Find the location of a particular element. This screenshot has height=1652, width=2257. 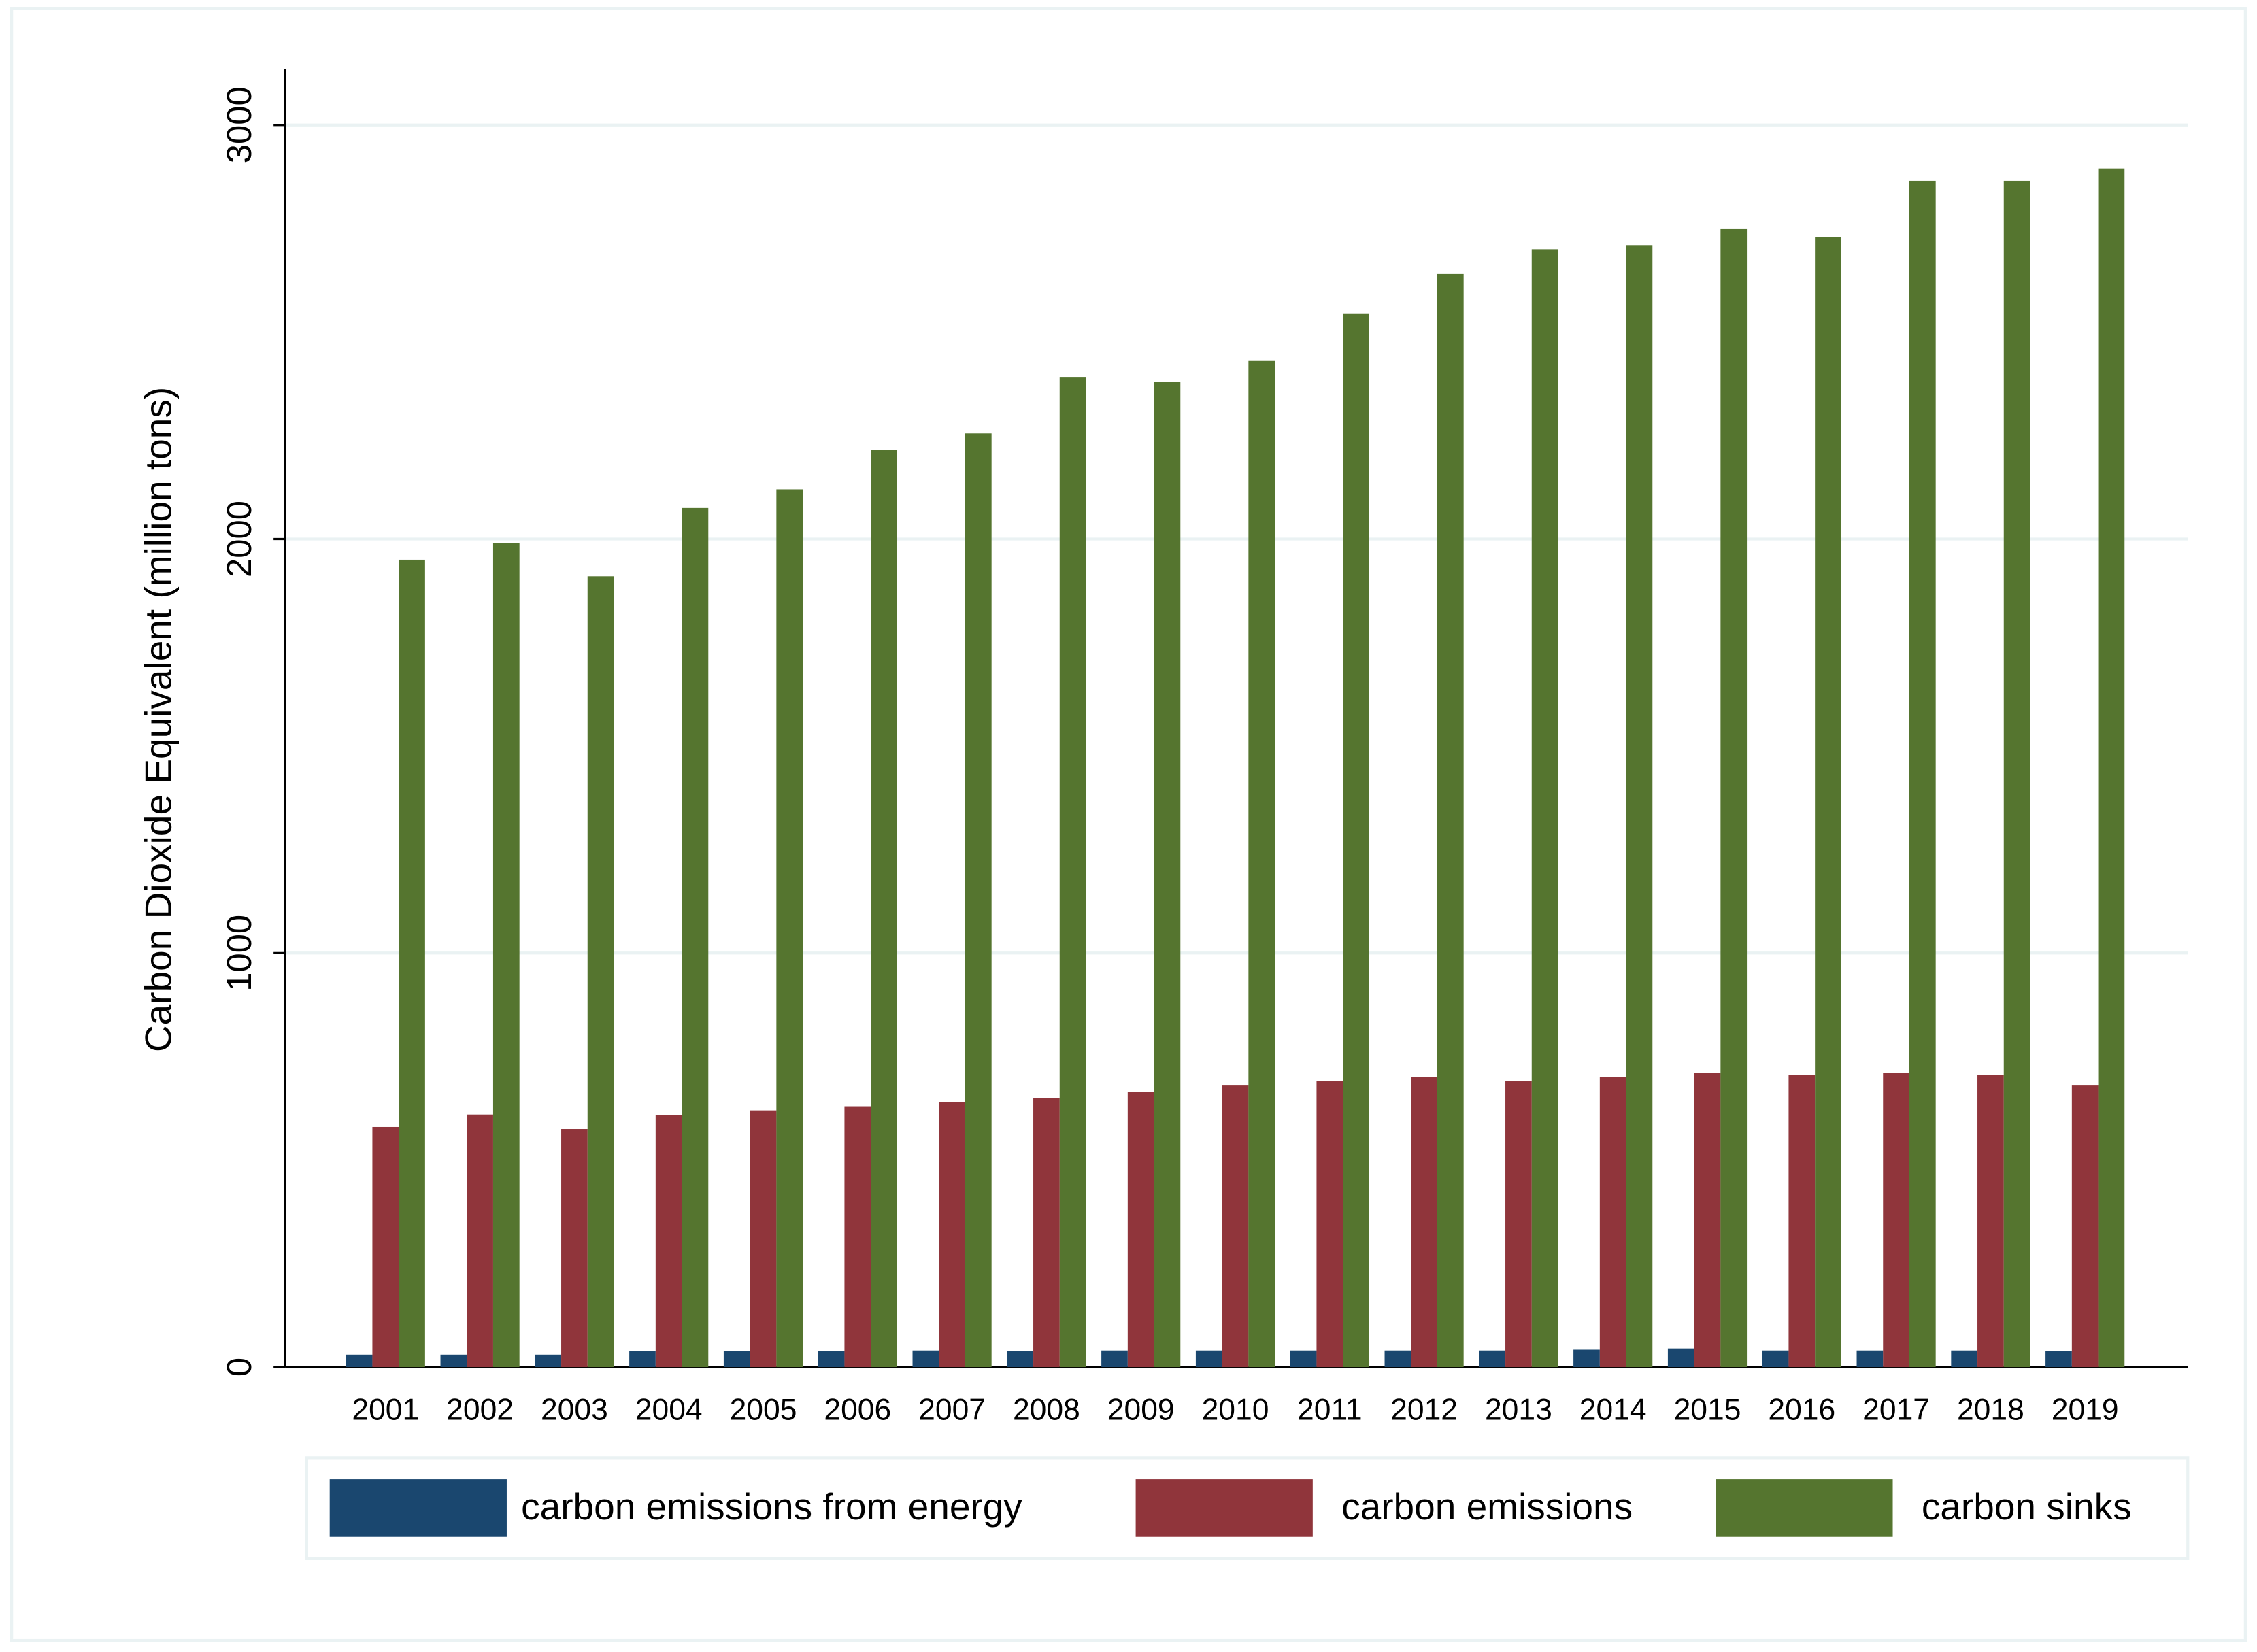

x-tick-label: 2003 is located at coordinates (574, 1410).